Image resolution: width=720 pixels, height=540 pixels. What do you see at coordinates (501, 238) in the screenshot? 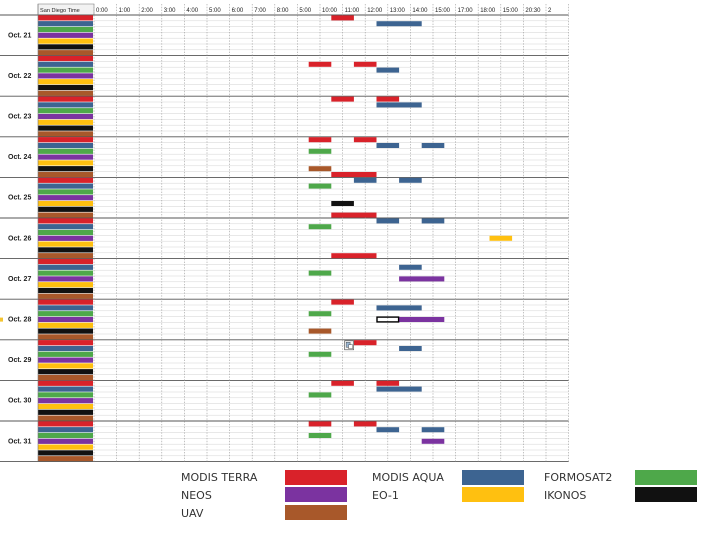
I see `pass-bar-eo1` at bounding box center [501, 238].